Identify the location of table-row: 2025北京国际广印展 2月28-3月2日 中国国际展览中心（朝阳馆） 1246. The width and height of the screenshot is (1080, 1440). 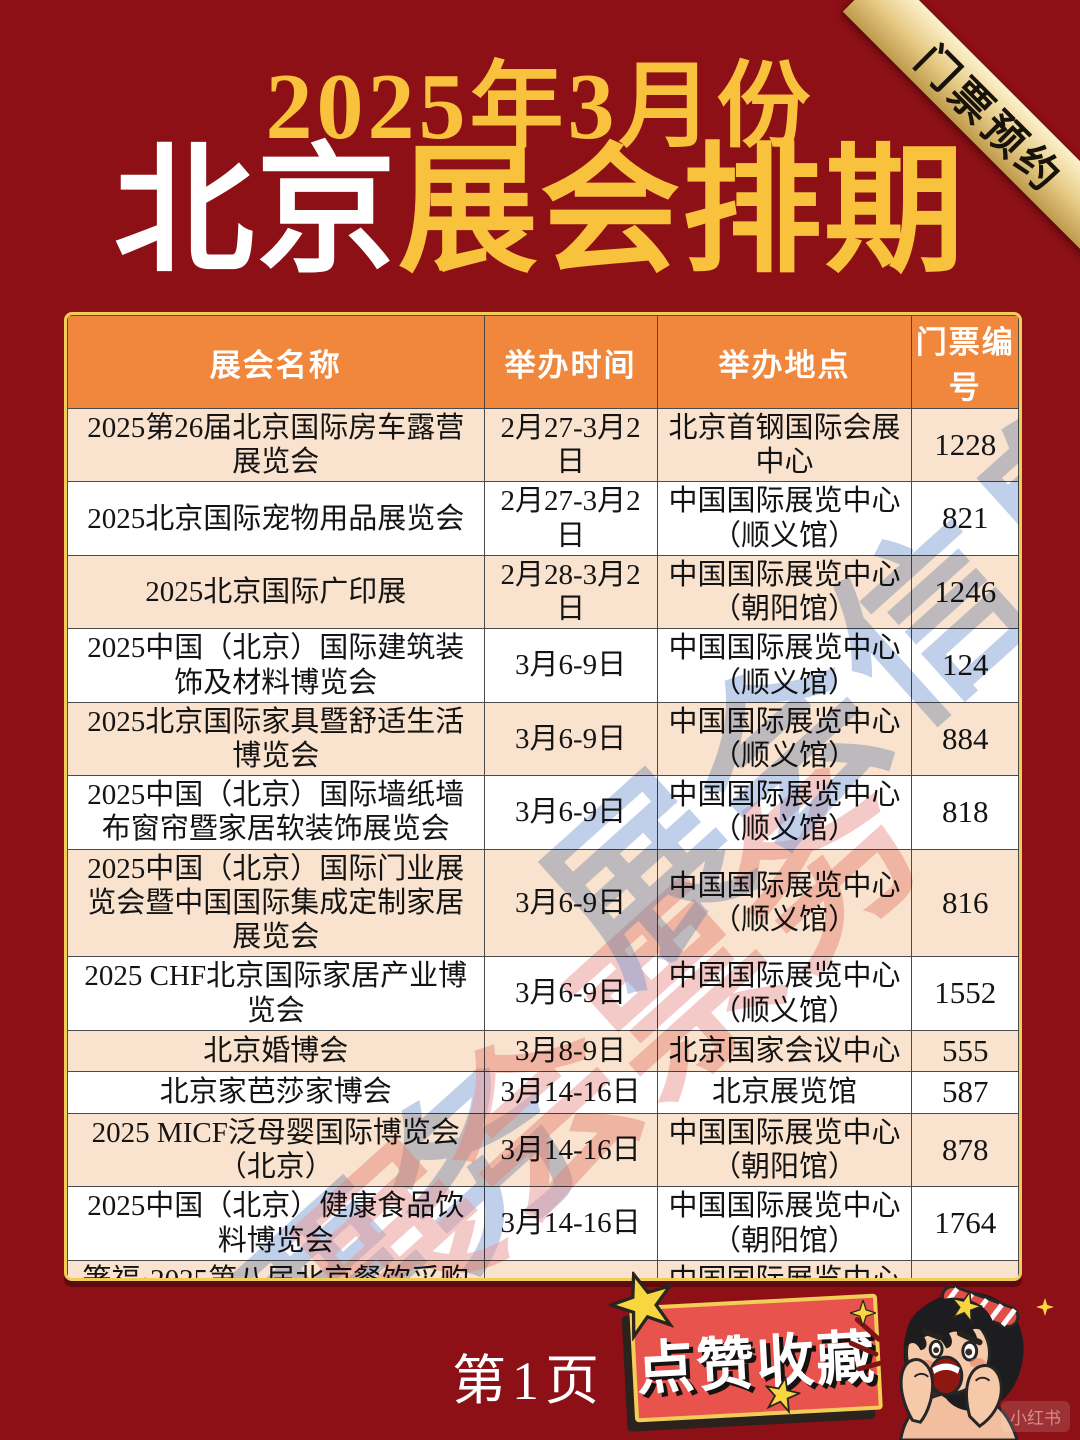
(543, 592).